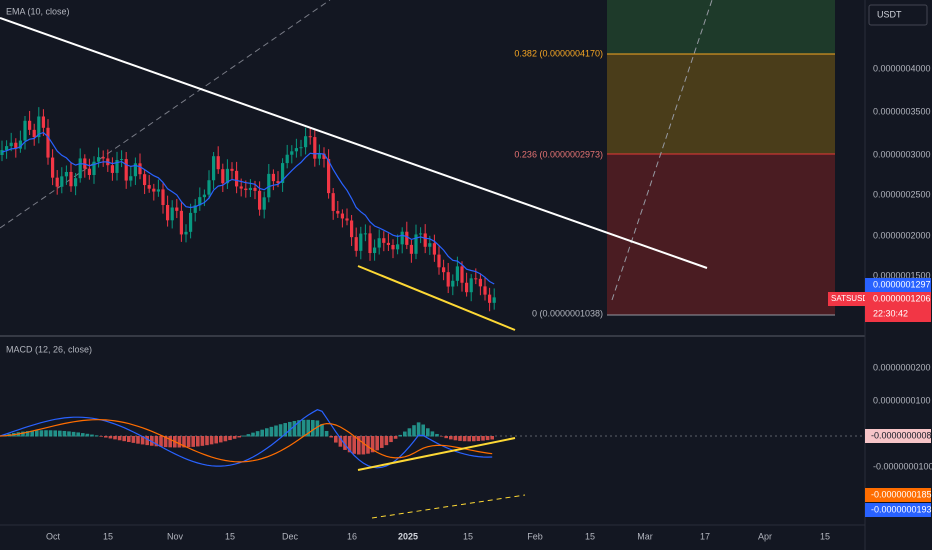 The image size is (932, 550). Describe the element at coordinates (902, 275) in the screenshot. I see `price-label: 0.0000001500` at that location.